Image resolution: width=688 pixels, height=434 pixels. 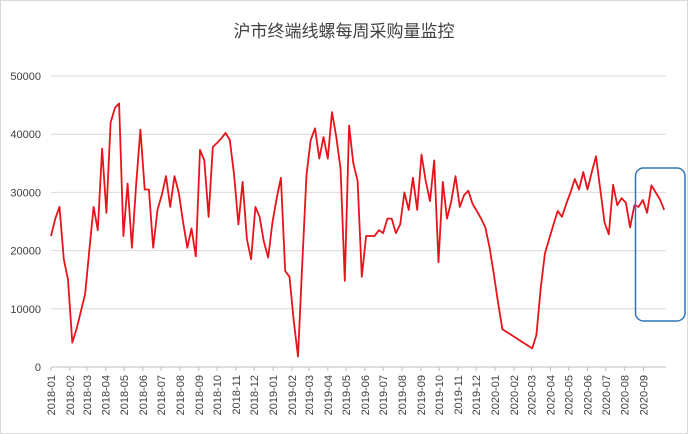 What do you see at coordinates (589, 395) in the screenshot?
I see `x-tick-label: 2020-06` at bounding box center [589, 395].